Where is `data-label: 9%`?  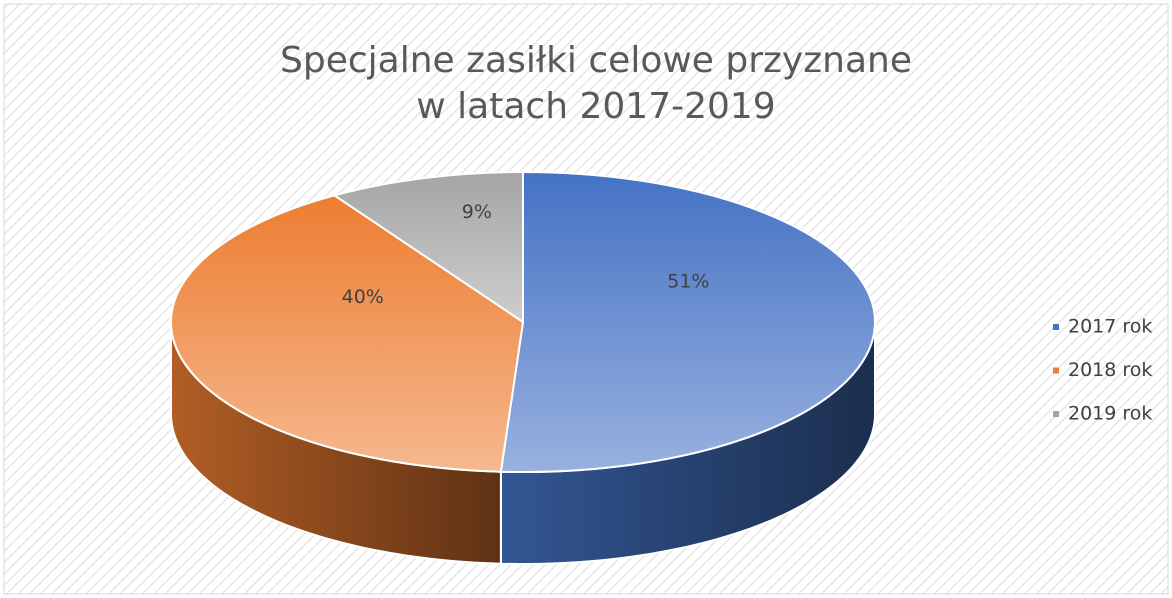 data-label: 9% is located at coordinates (477, 212).